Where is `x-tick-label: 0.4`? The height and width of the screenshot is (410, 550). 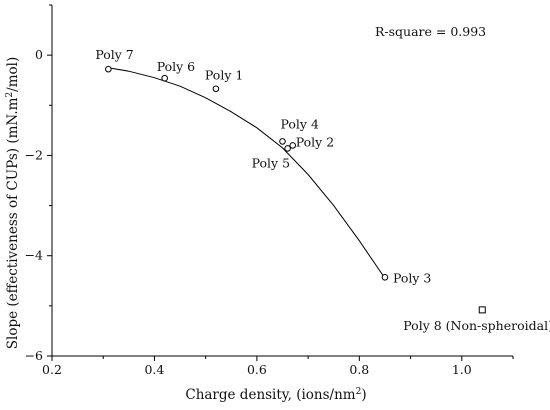 x-tick-label: 0.4 is located at coordinates (154, 369).